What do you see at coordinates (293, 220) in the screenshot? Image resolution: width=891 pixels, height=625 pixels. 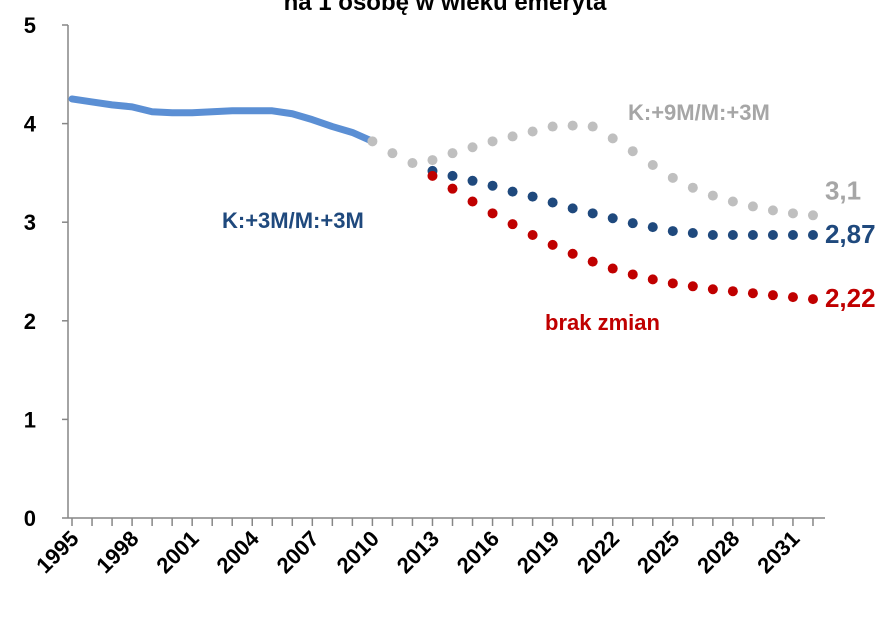 I see `series-label: K:+3M/M:+3M` at bounding box center [293, 220].